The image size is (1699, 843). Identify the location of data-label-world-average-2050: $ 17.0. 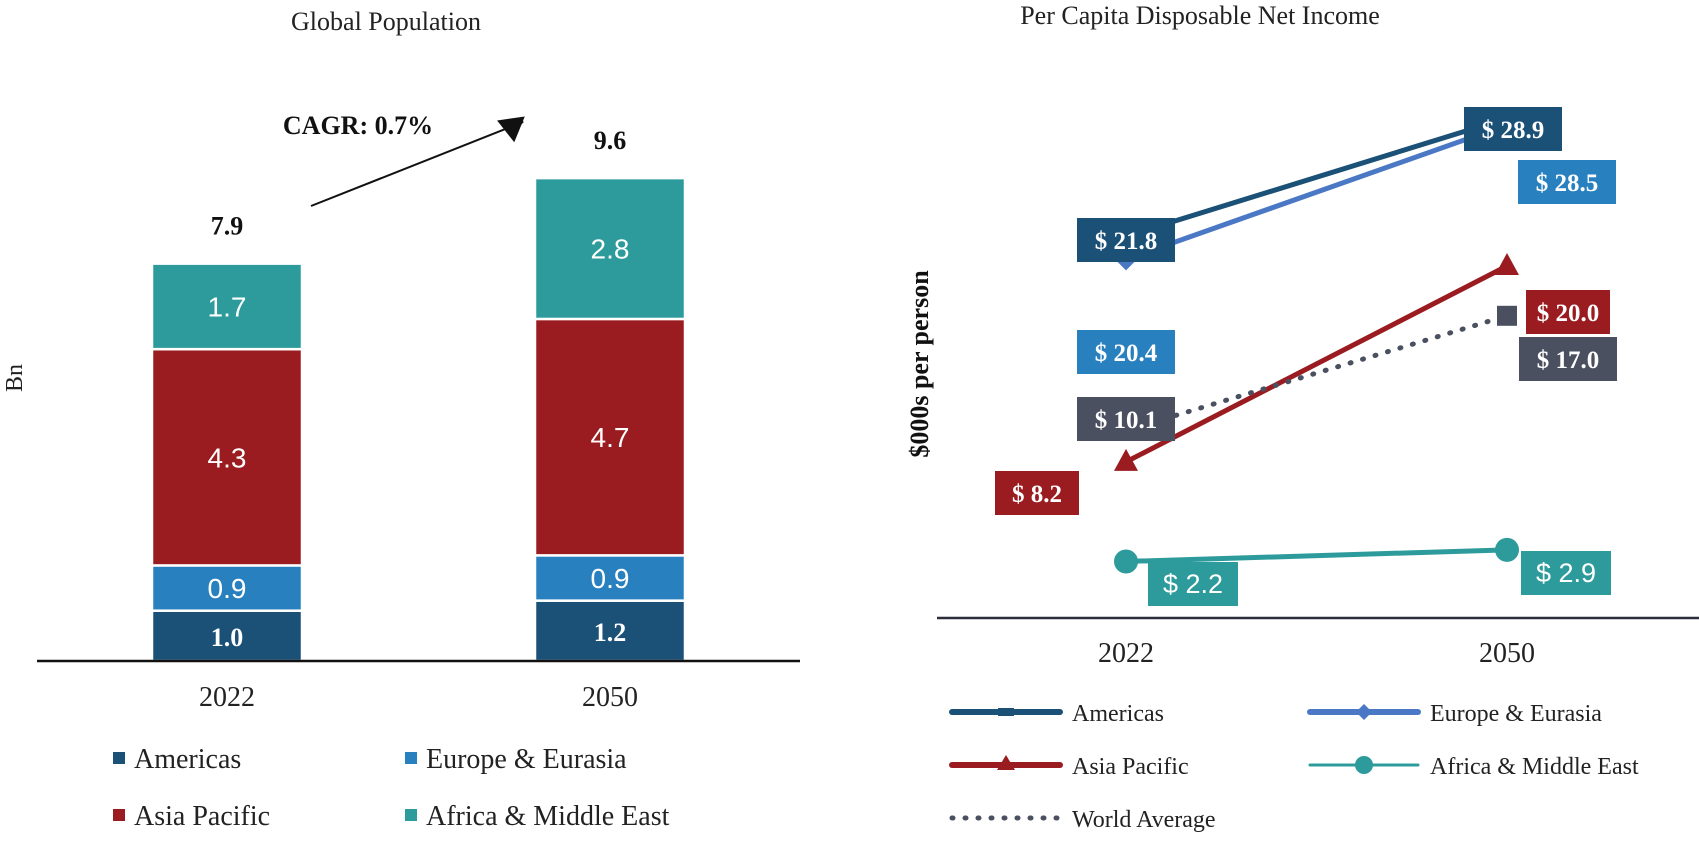
(1568, 360).